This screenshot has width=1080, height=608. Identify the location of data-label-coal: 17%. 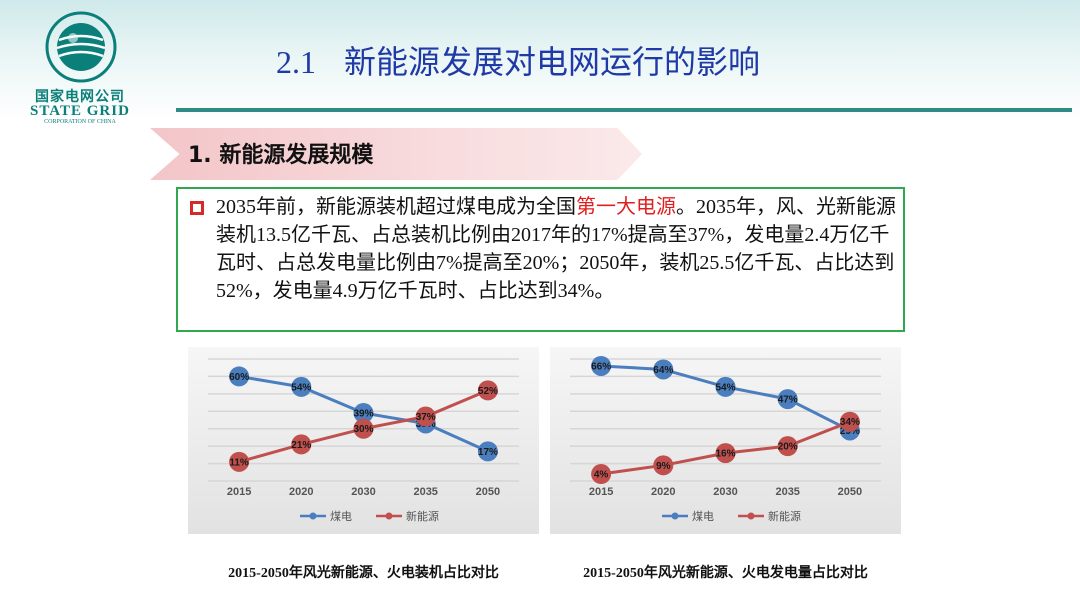
(488, 452).